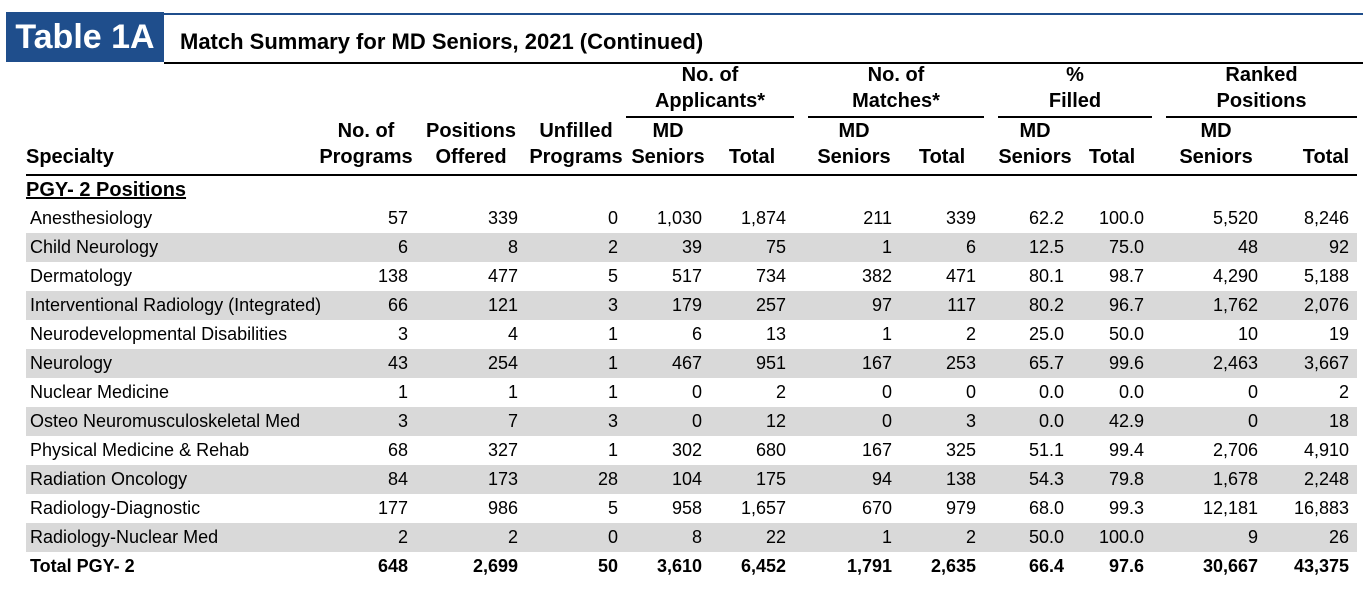 The image size is (1371, 605). I want to click on matches-md-cell: 0, so click(886, 392).